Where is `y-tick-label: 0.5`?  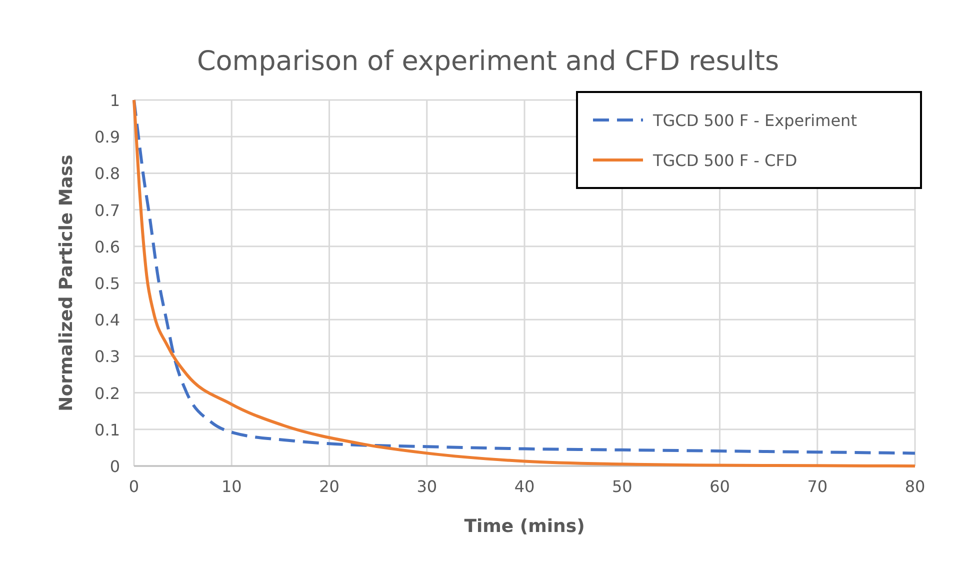
y-tick-label: 0.5 is located at coordinates (107, 283).